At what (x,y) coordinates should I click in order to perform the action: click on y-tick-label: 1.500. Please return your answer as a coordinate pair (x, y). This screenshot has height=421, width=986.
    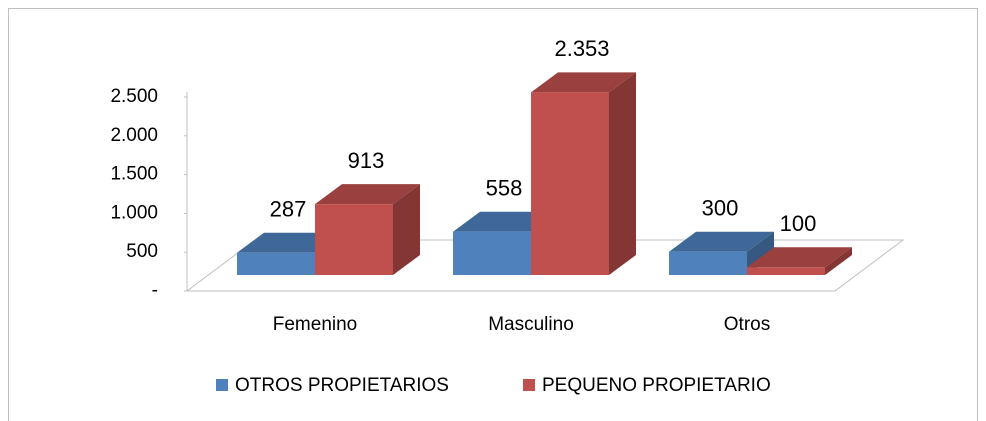
    Looking at the image, I should click on (134, 174).